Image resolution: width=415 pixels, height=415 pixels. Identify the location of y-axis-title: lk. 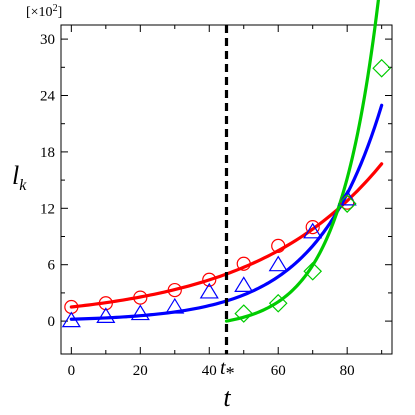
(19, 177).